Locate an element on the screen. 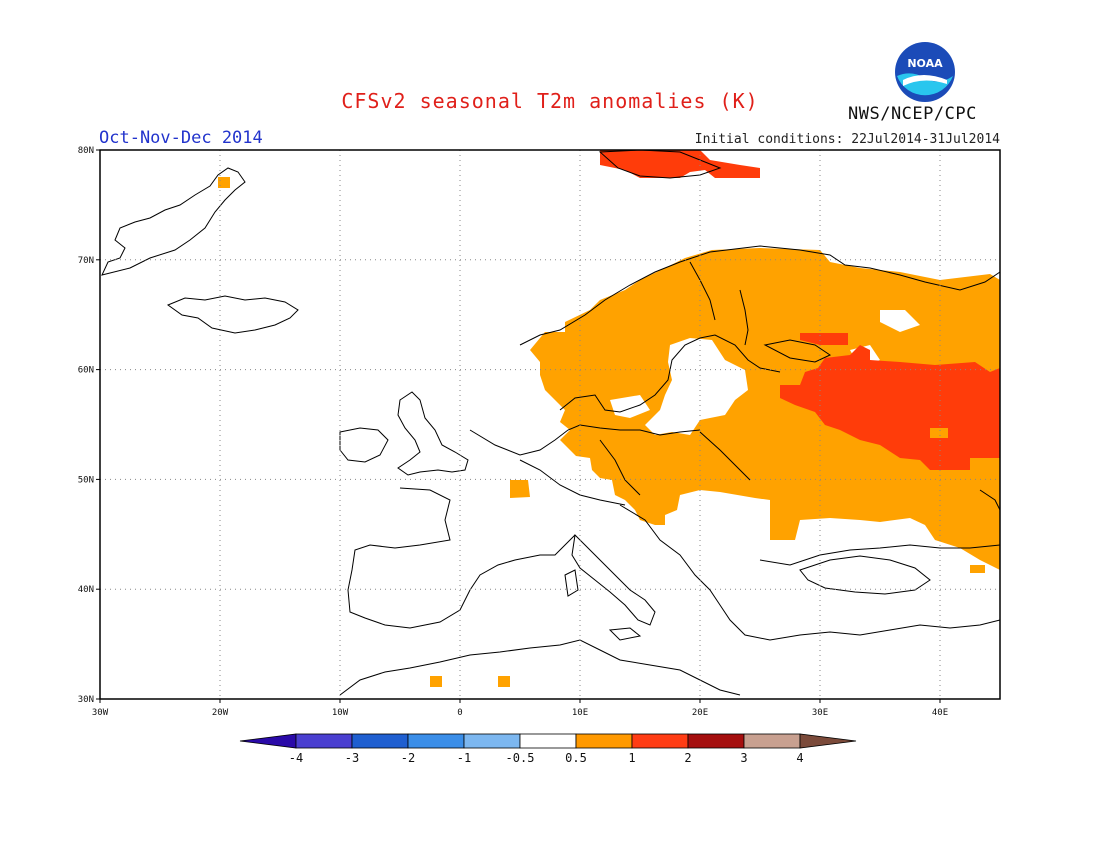 Image resolution: width=1100 pixels, height=850 pixels. y-tick-label: 60N is located at coordinates (86, 371).